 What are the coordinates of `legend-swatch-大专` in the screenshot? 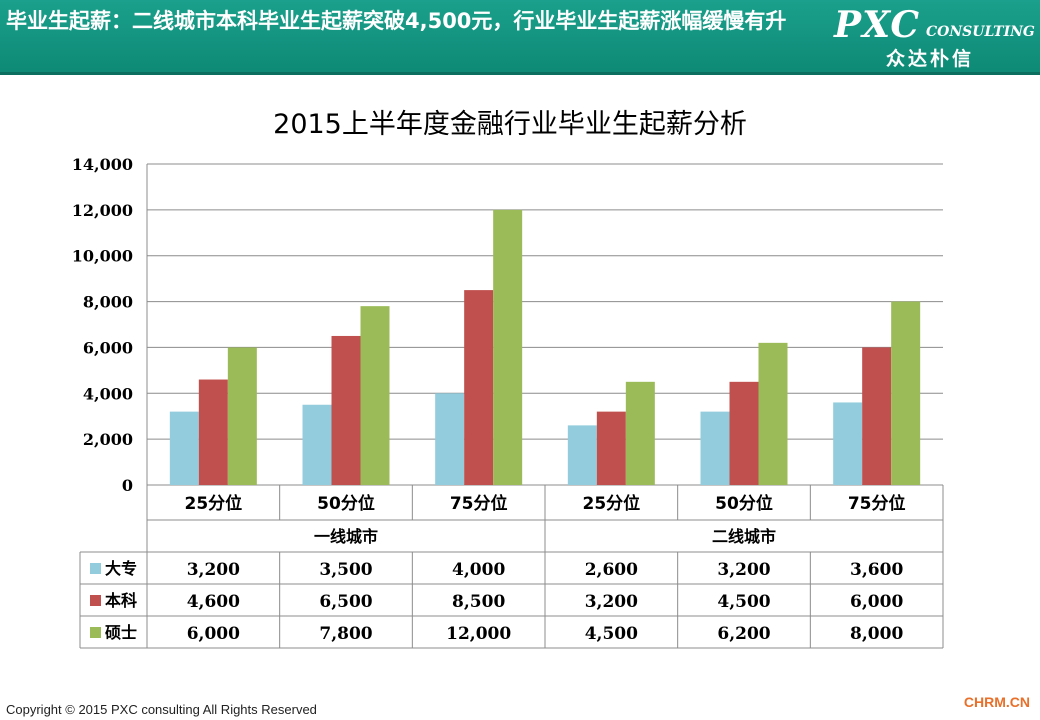 It's located at (95, 568).